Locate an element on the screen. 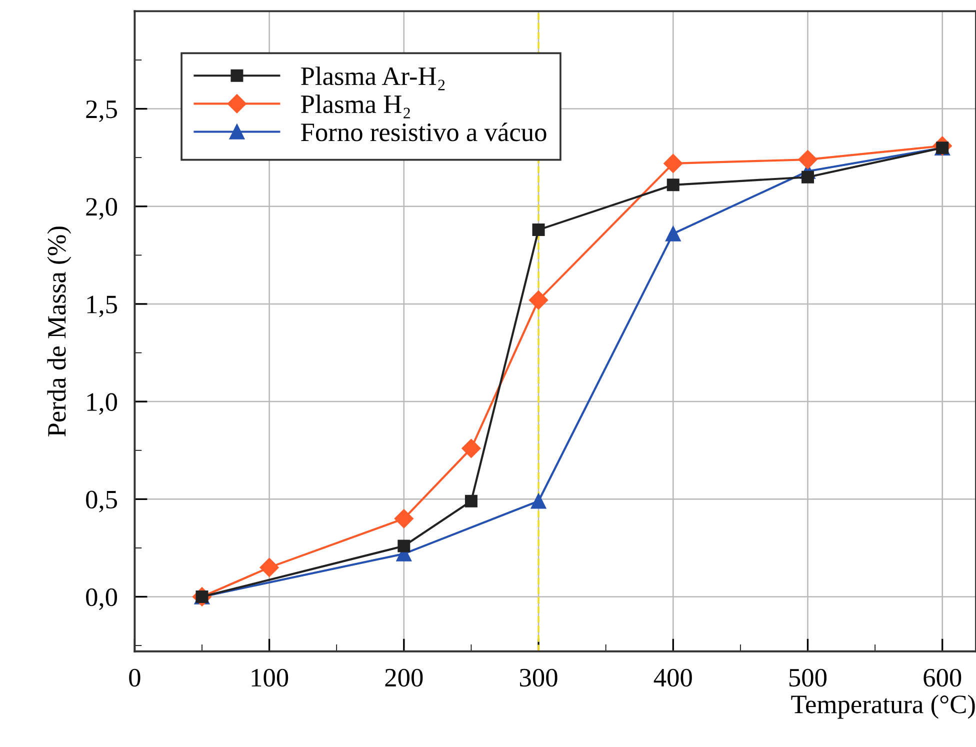  x-tick-label: 400 is located at coordinates (673, 677).